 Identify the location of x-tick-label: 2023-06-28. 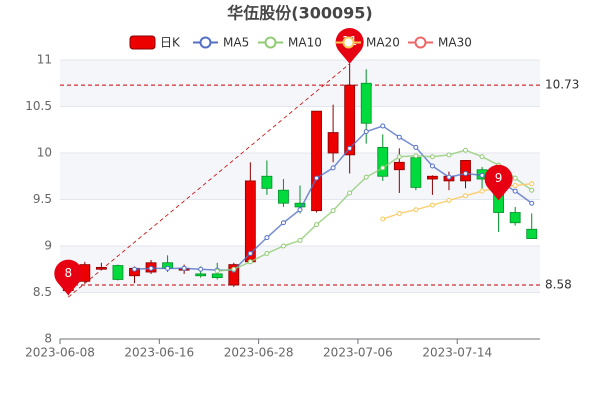
(259, 353).